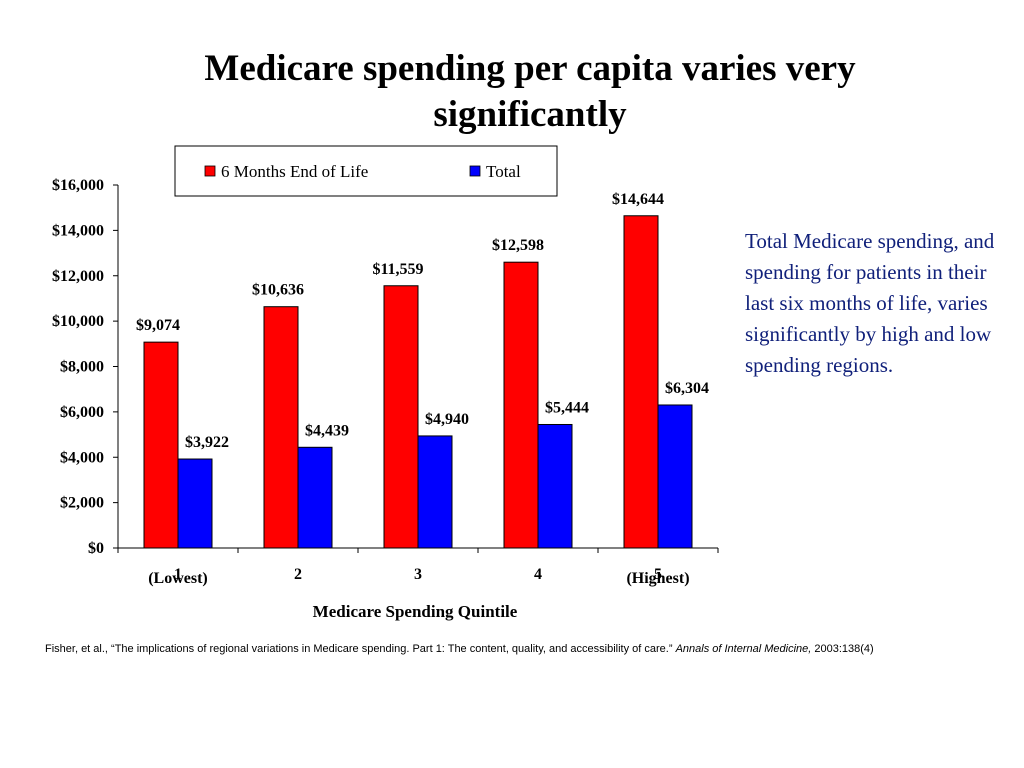 This screenshot has height=768, width=1024. Describe the element at coordinates (294, 171) in the screenshot. I see `legend-label-end-of-life: 6 Months End of Life` at that location.